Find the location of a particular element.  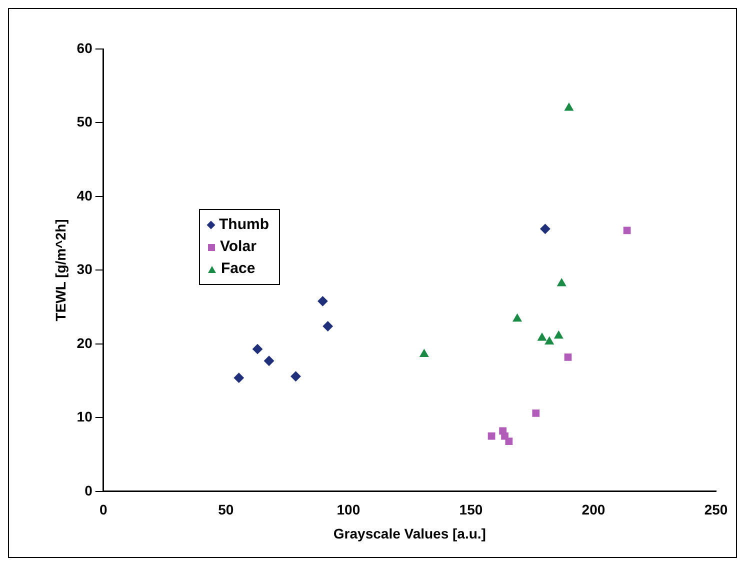

y-tick-label: 30 is located at coordinates (84, 269).